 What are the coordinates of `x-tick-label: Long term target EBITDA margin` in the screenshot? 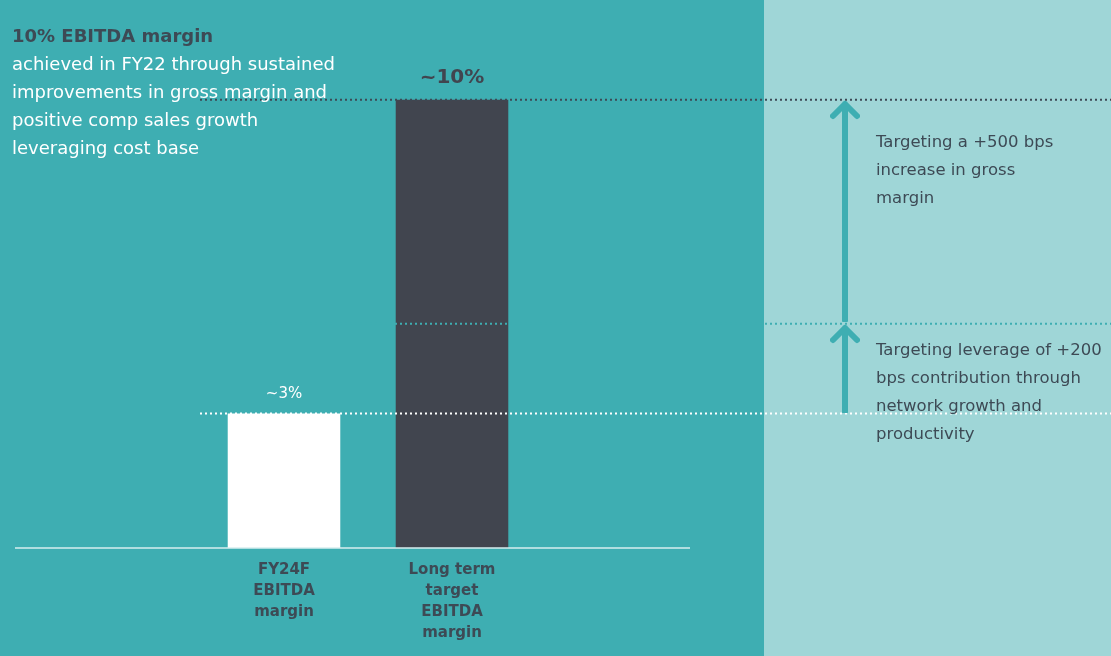 It's located at (452, 601).